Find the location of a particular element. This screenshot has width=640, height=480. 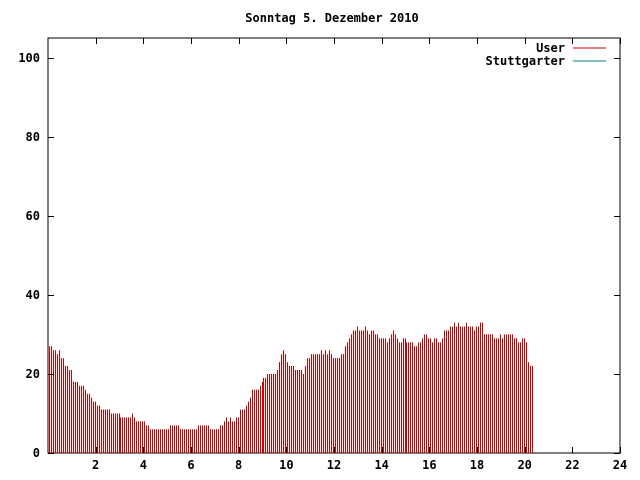

y-tick-label: 0 is located at coordinates (36, 453).